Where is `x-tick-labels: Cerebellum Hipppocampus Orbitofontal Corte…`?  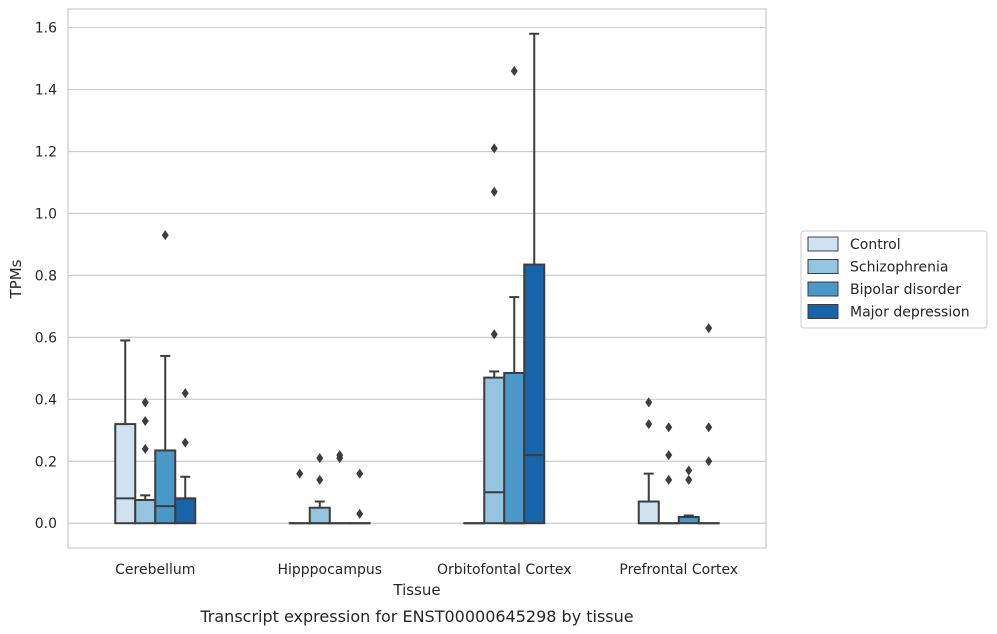 x-tick-labels: Cerebellum Hipppocampus Orbitofontal Corte… is located at coordinates (426, 570).